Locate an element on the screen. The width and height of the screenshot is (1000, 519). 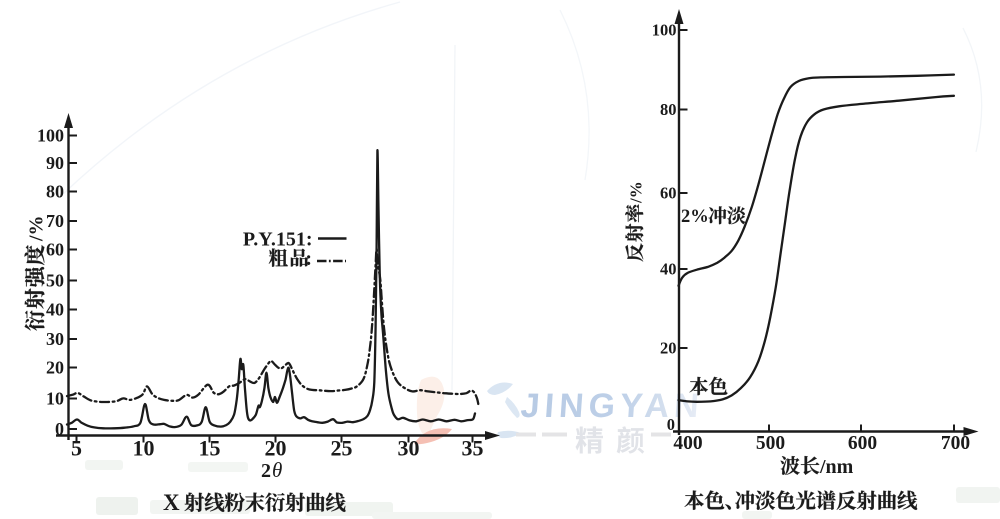
svg-text: 2 is located at coordinates (266, 471).